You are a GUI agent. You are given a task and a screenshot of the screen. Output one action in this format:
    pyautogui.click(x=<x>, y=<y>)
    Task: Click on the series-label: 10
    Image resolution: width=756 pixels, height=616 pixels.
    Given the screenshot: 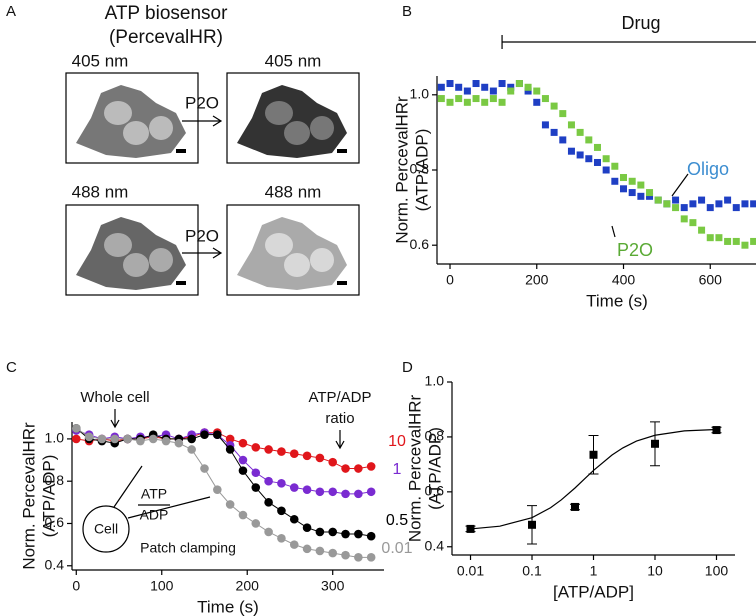 What is the action you would take?
    pyautogui.click(x=397, y=441)
    